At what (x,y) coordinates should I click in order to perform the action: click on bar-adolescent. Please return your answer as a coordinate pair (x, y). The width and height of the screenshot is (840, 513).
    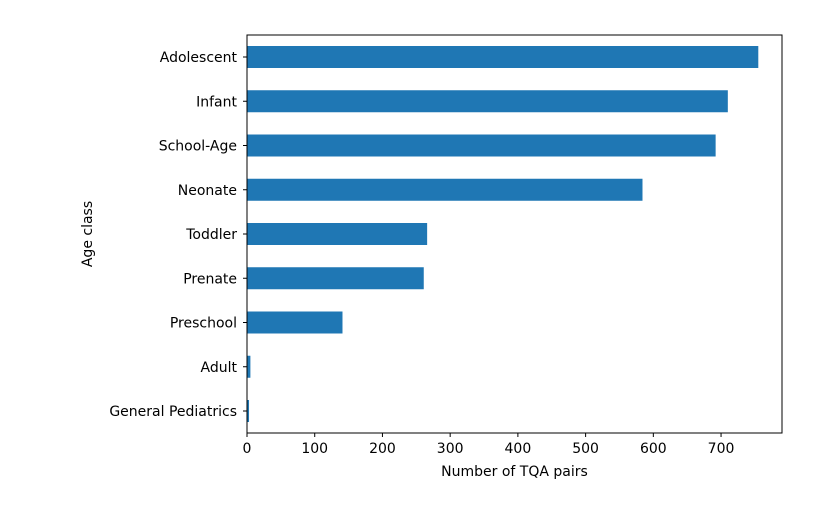
    Looking at the image, I should click on (503, 57).